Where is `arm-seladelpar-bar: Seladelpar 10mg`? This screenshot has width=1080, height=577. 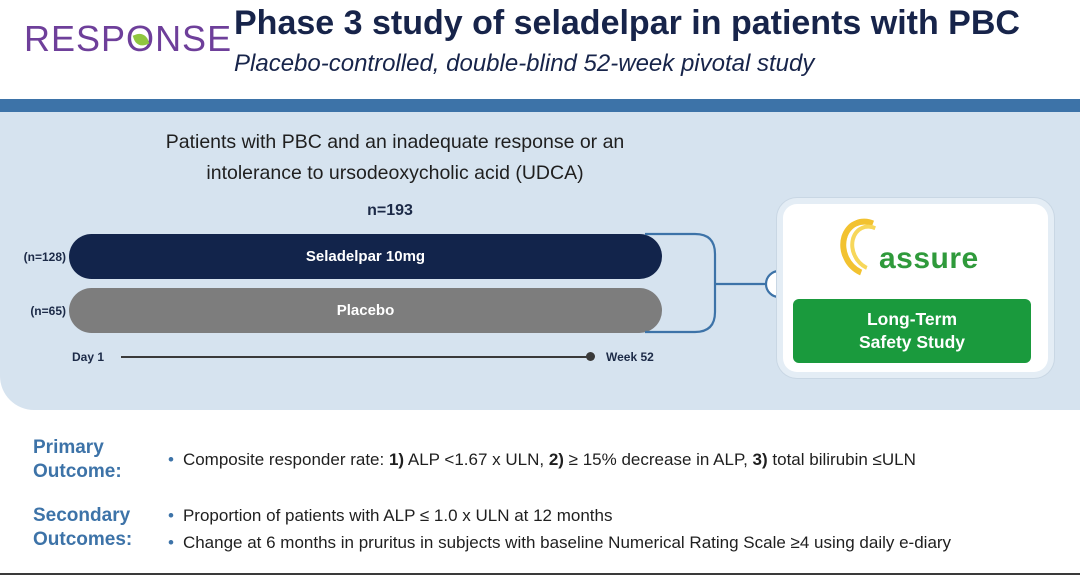
arm-seladelpar-bar: Seladelpar 10mg is located at coordinates (365, 256).